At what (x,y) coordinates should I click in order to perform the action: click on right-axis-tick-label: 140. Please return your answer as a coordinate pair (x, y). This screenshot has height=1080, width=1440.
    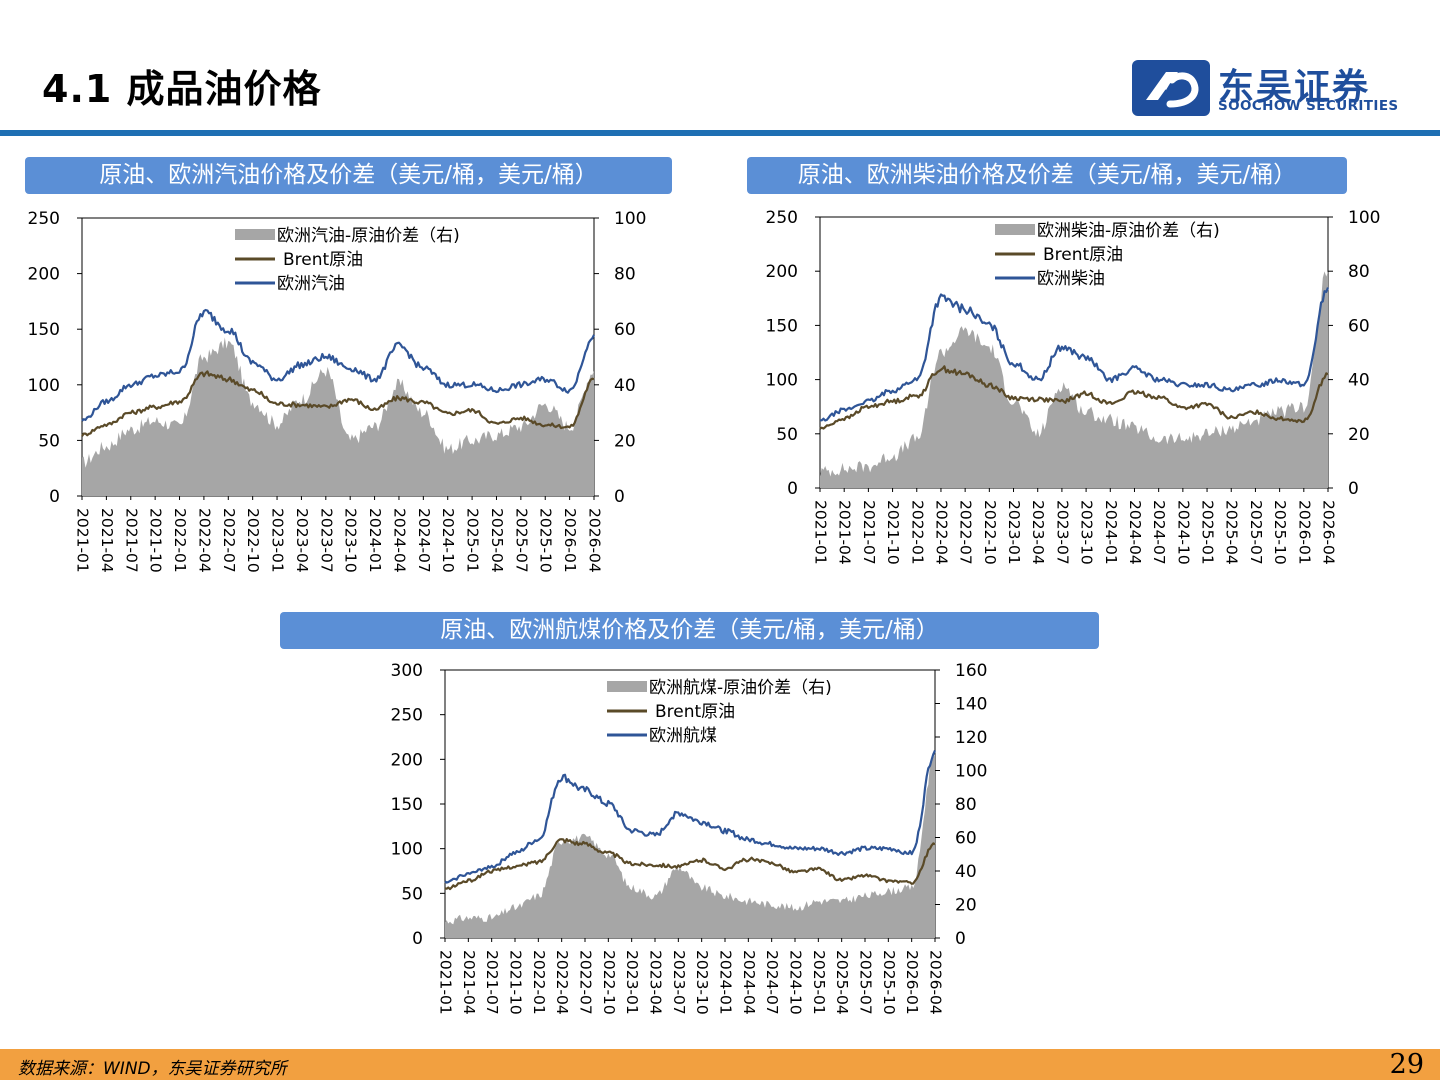
    Looking at the image, I should click on (971, 705).